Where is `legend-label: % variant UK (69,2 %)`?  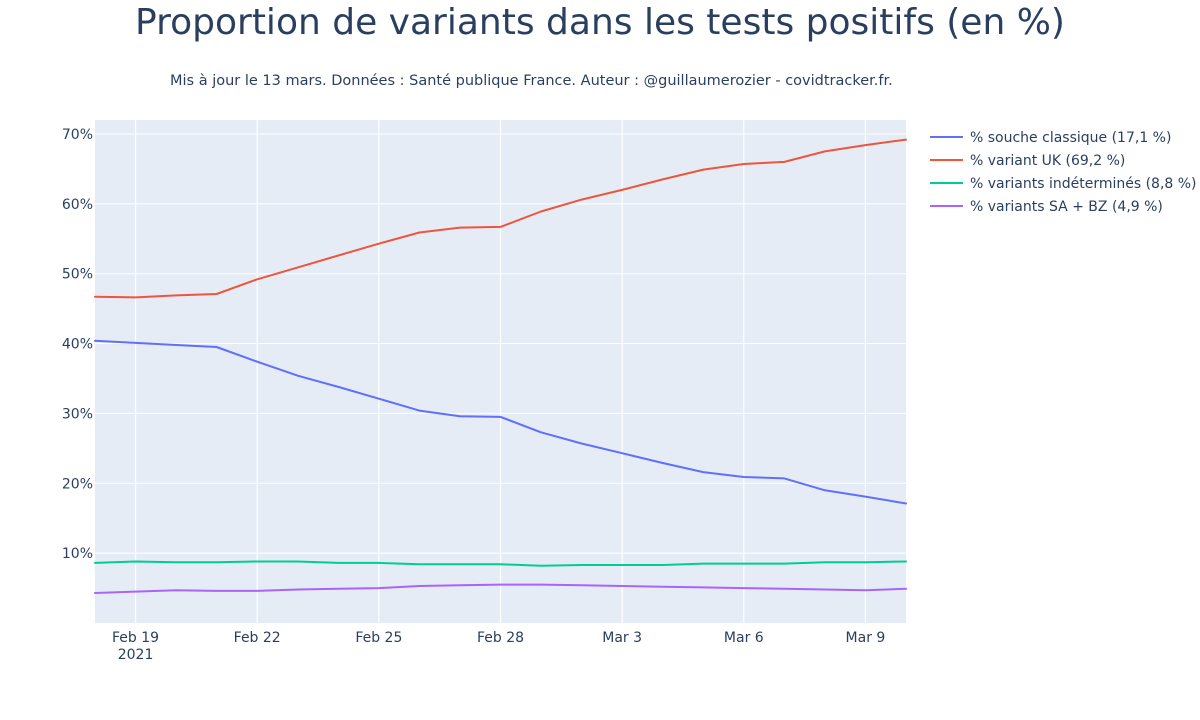
legend-label: % variant UK (69,2 %) is located at coordinates (1047, 161).